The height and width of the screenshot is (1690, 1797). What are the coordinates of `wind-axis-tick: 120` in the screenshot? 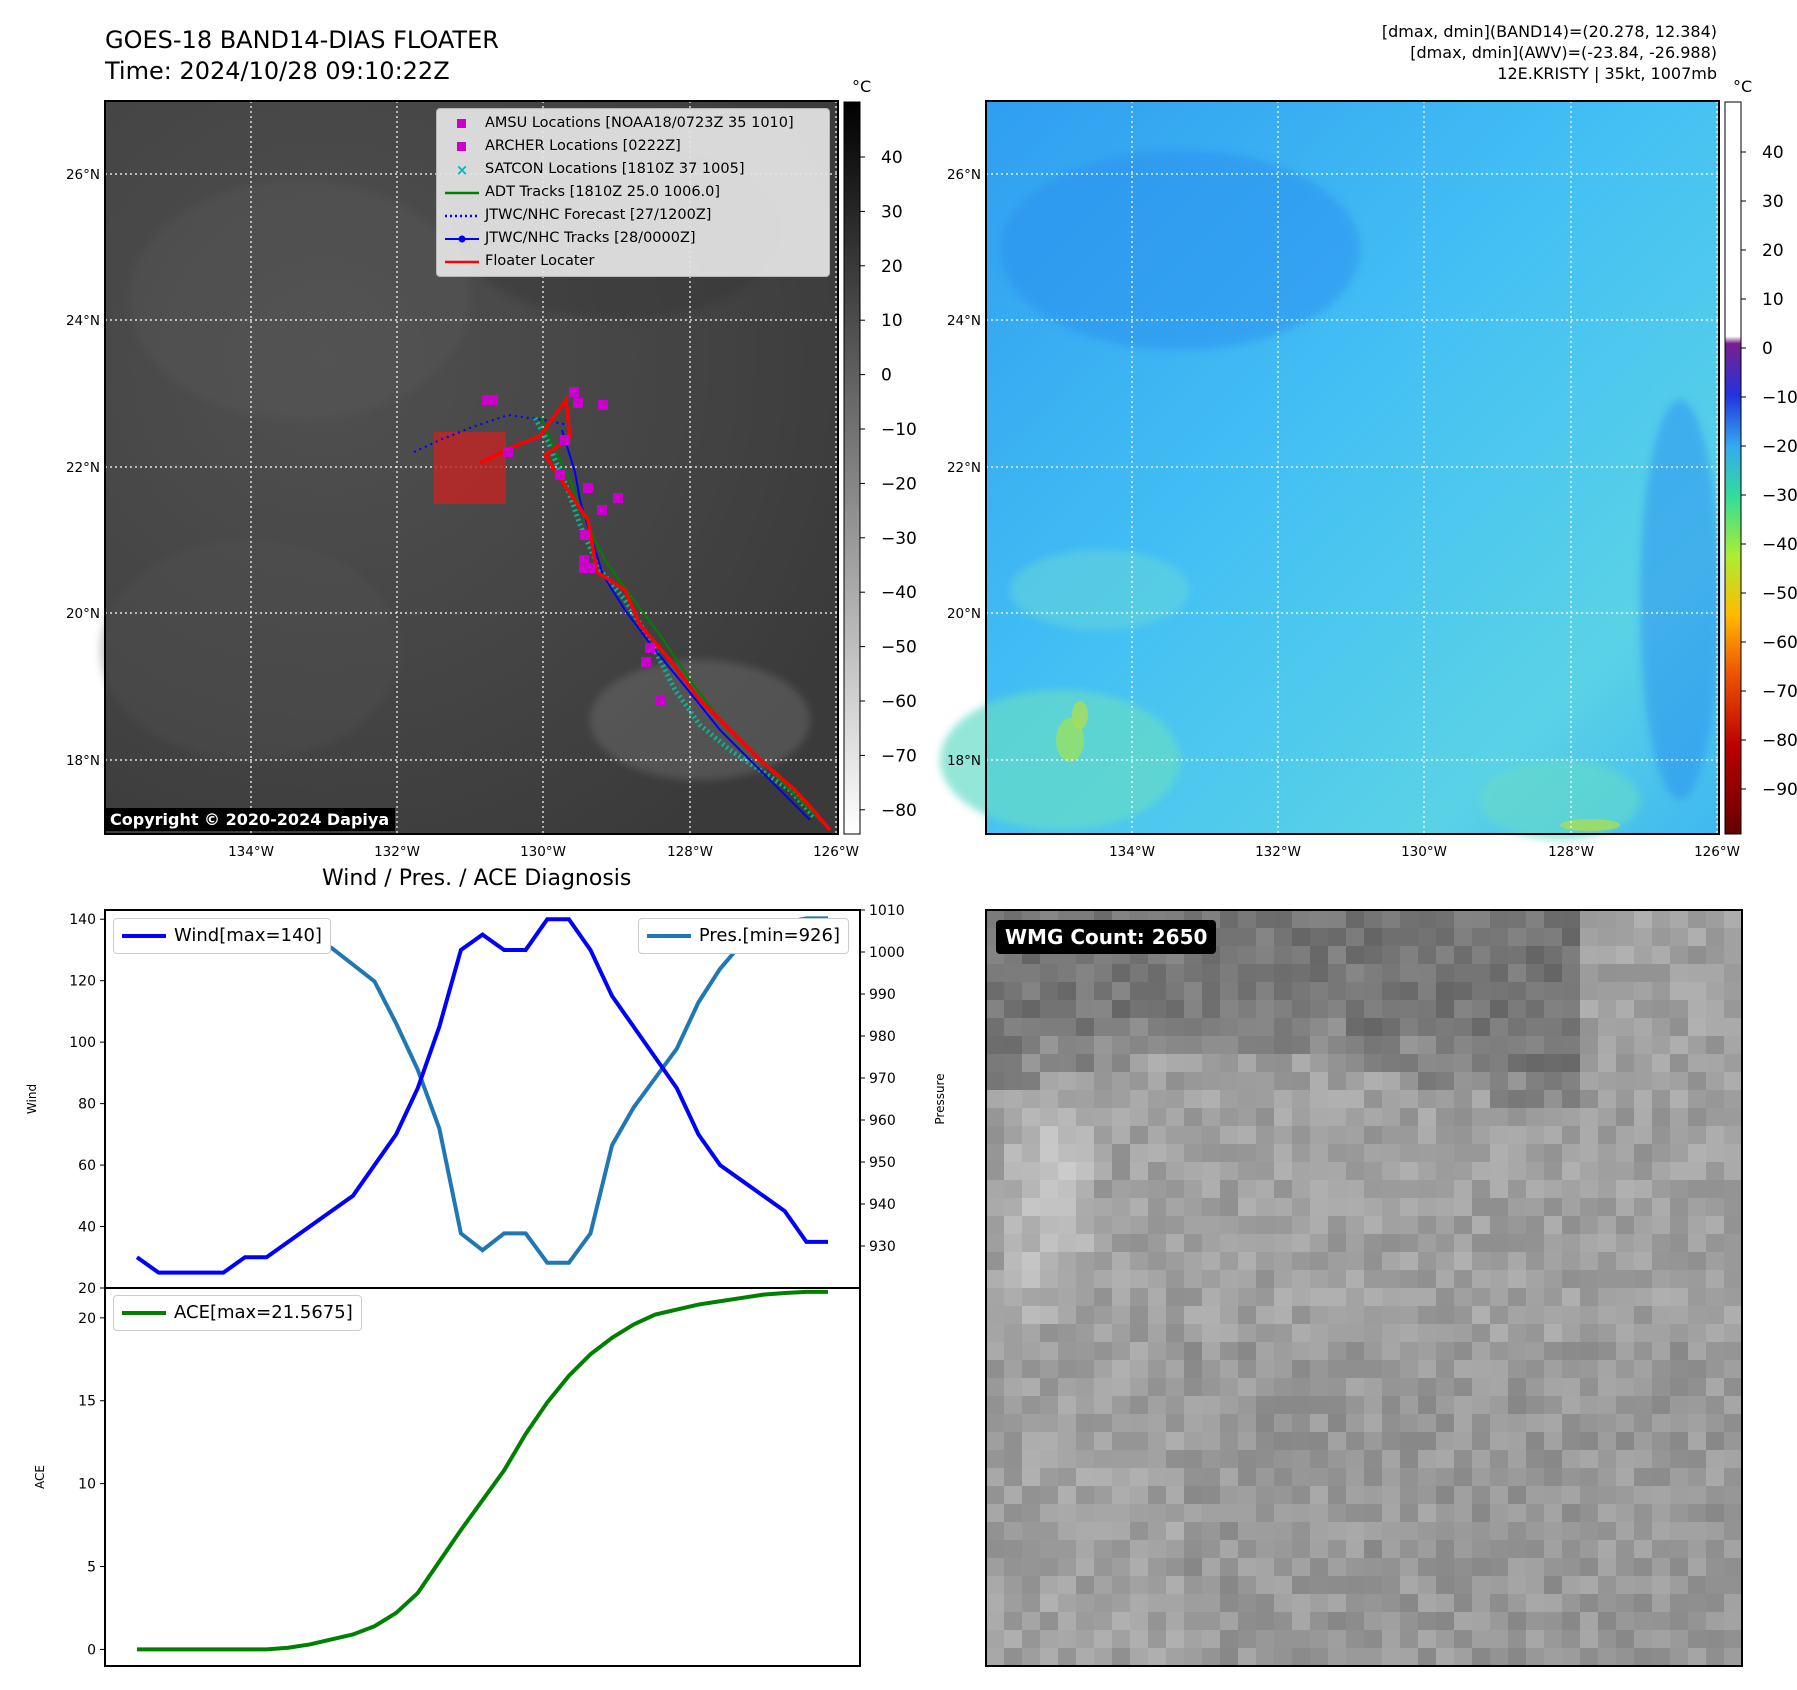 It's located at (82, 982).